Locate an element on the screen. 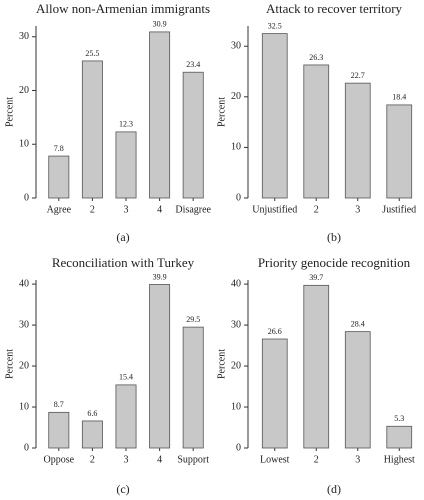 Image resolution: width=424 pixels, height=500 pixels. chart-title: Allow non-Armenian immigrants is located at coordinates (123, 8).